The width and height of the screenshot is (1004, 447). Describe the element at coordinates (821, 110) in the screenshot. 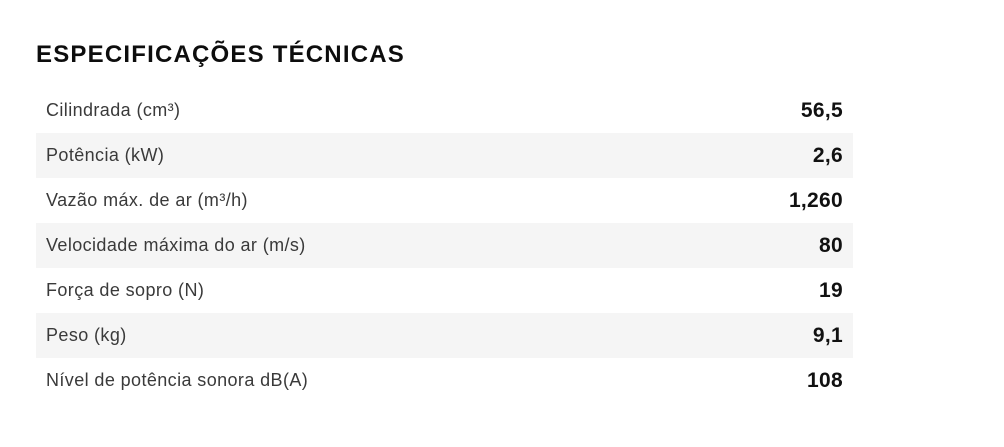

I see `spec-value: 56,5` at that location.